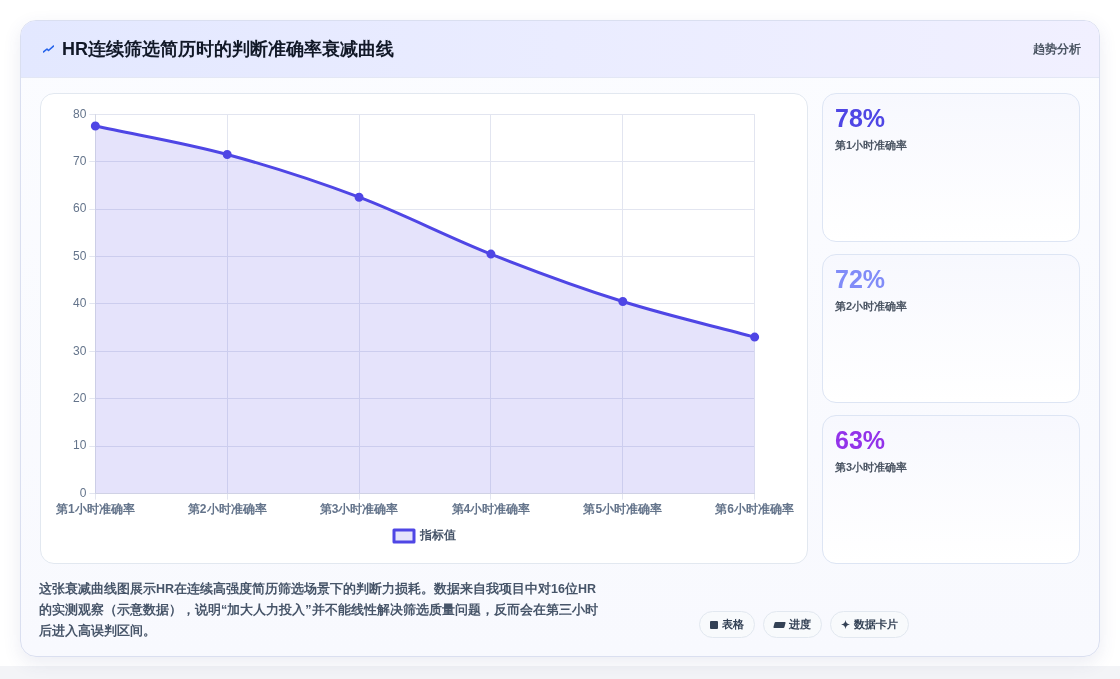 Image resolution: width=1120 pixels, height=679 pixels. What do you see at coordinates (226, 509) in the screenshot?
I see `x-tick-label: 第2小时准确率` at bounding box center [226, 509].